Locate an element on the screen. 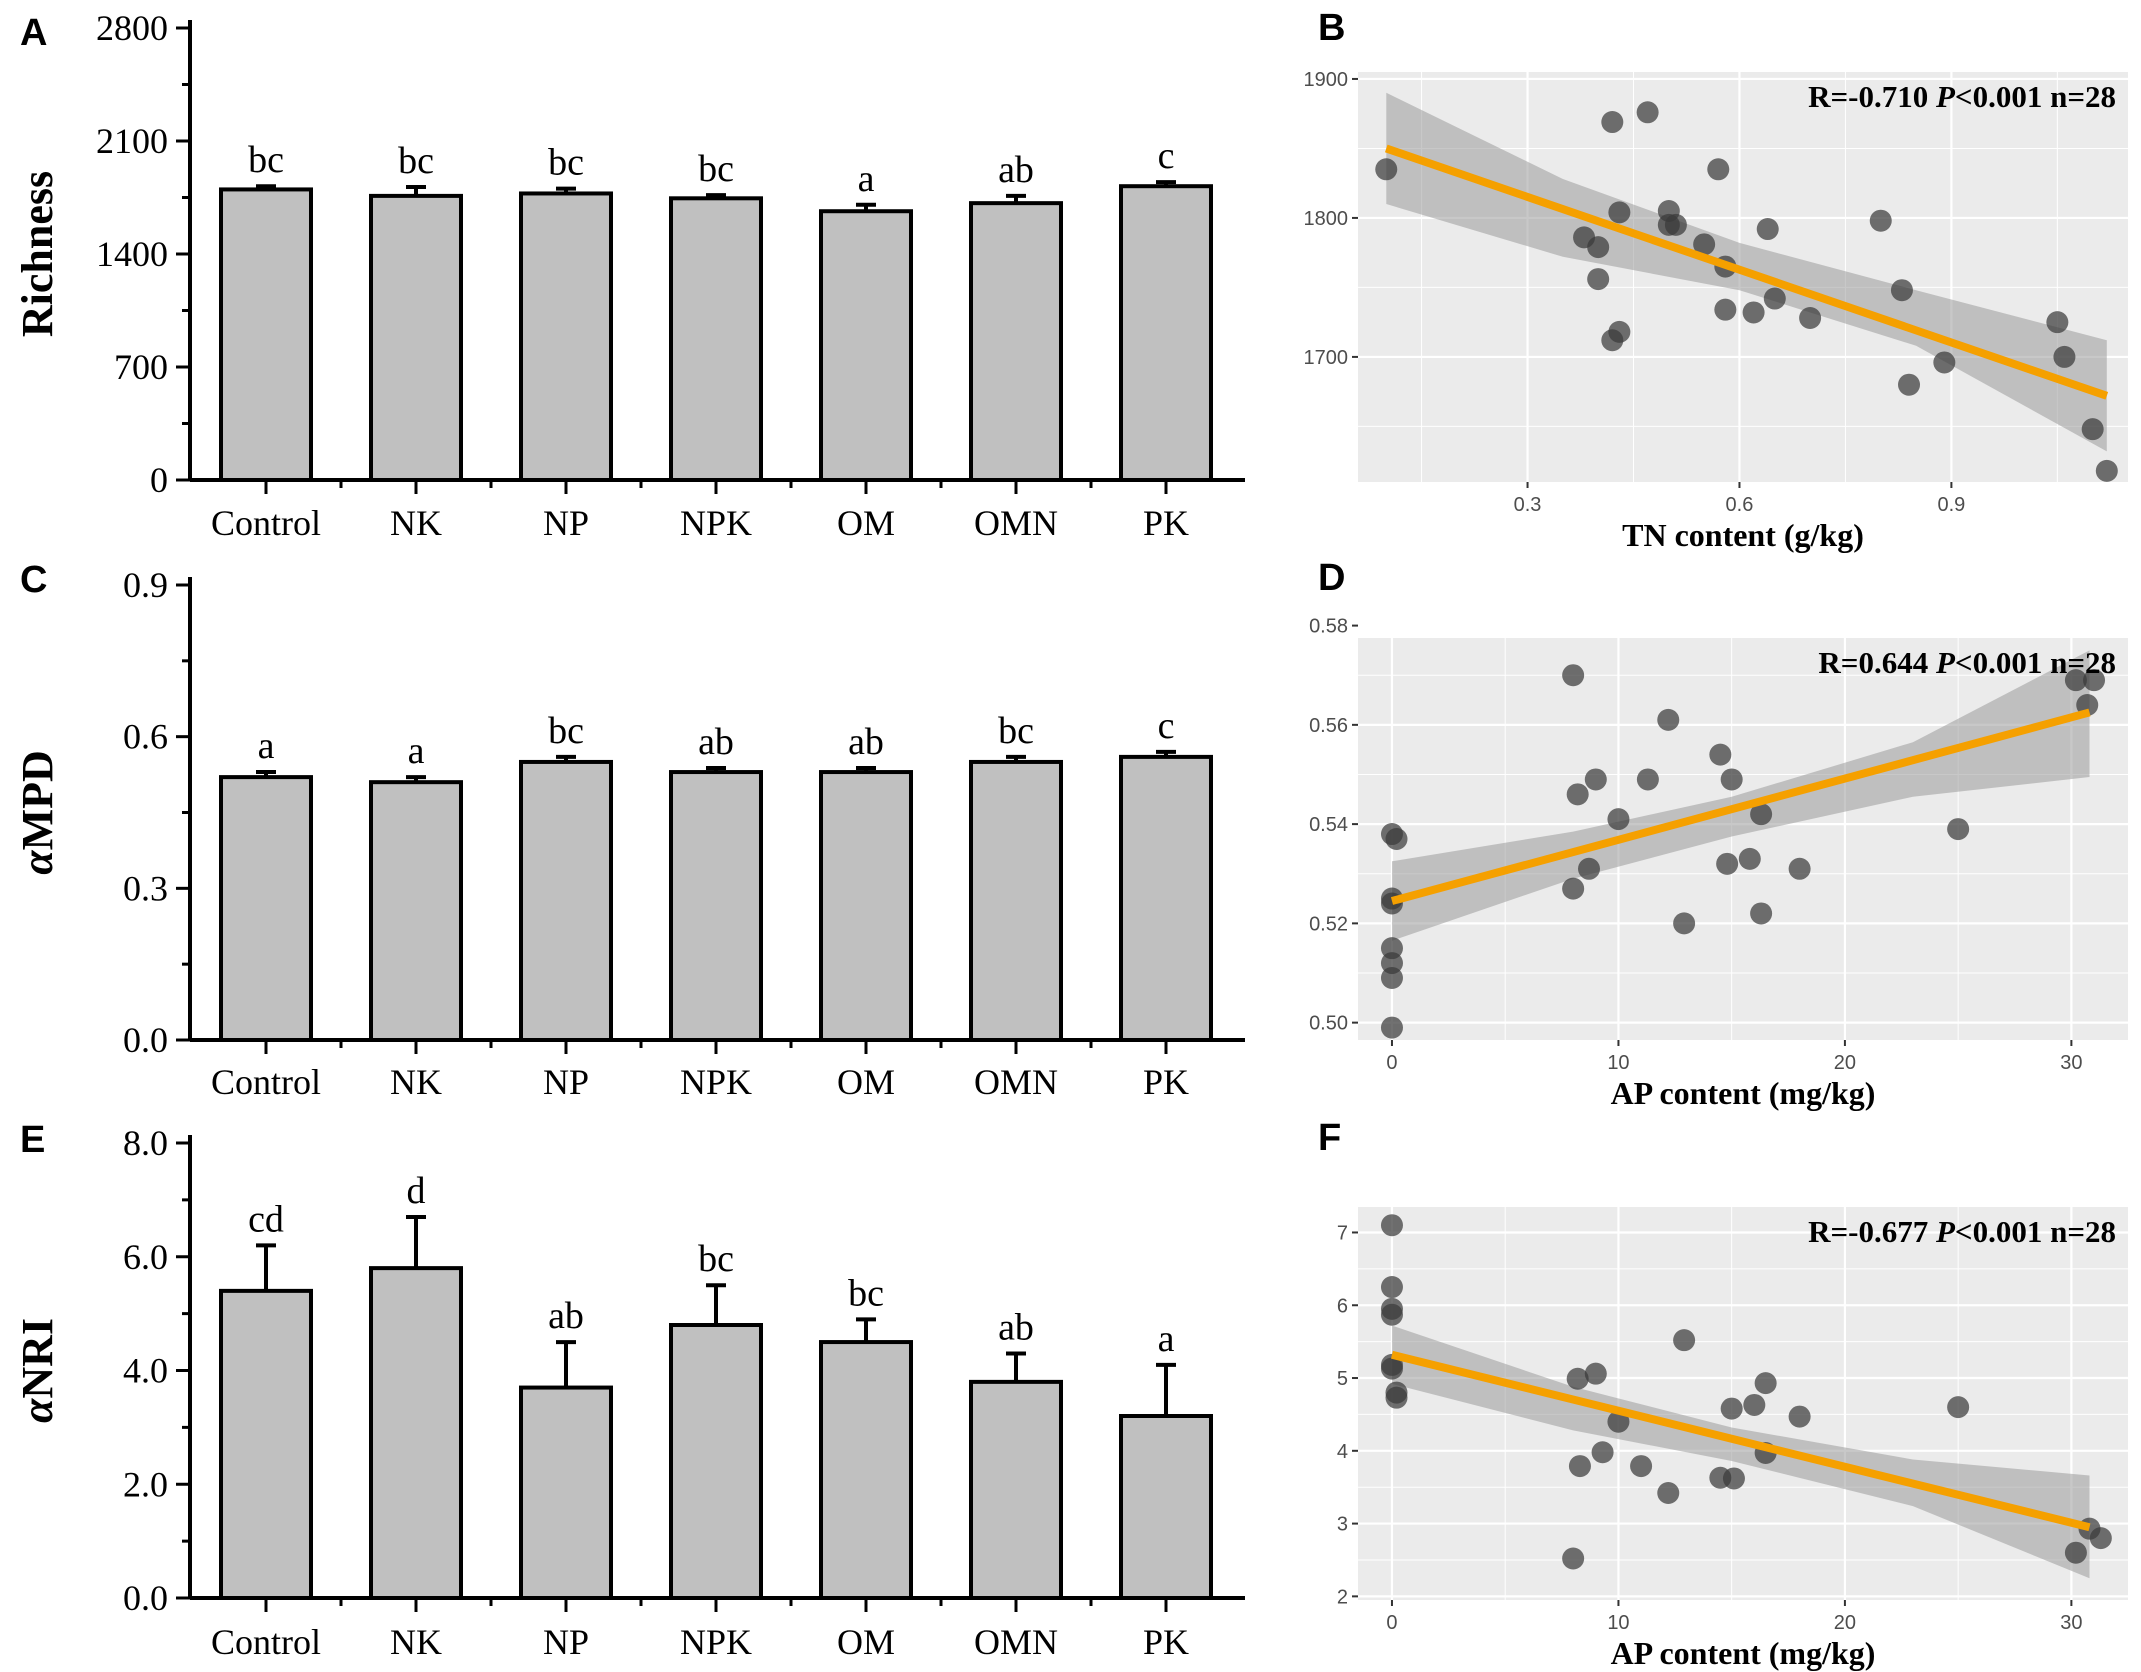 Image resolution: width=2141 pixels, height=1672 pixels. x-tick-label: OMN is located at coordinates (1016, 1082).